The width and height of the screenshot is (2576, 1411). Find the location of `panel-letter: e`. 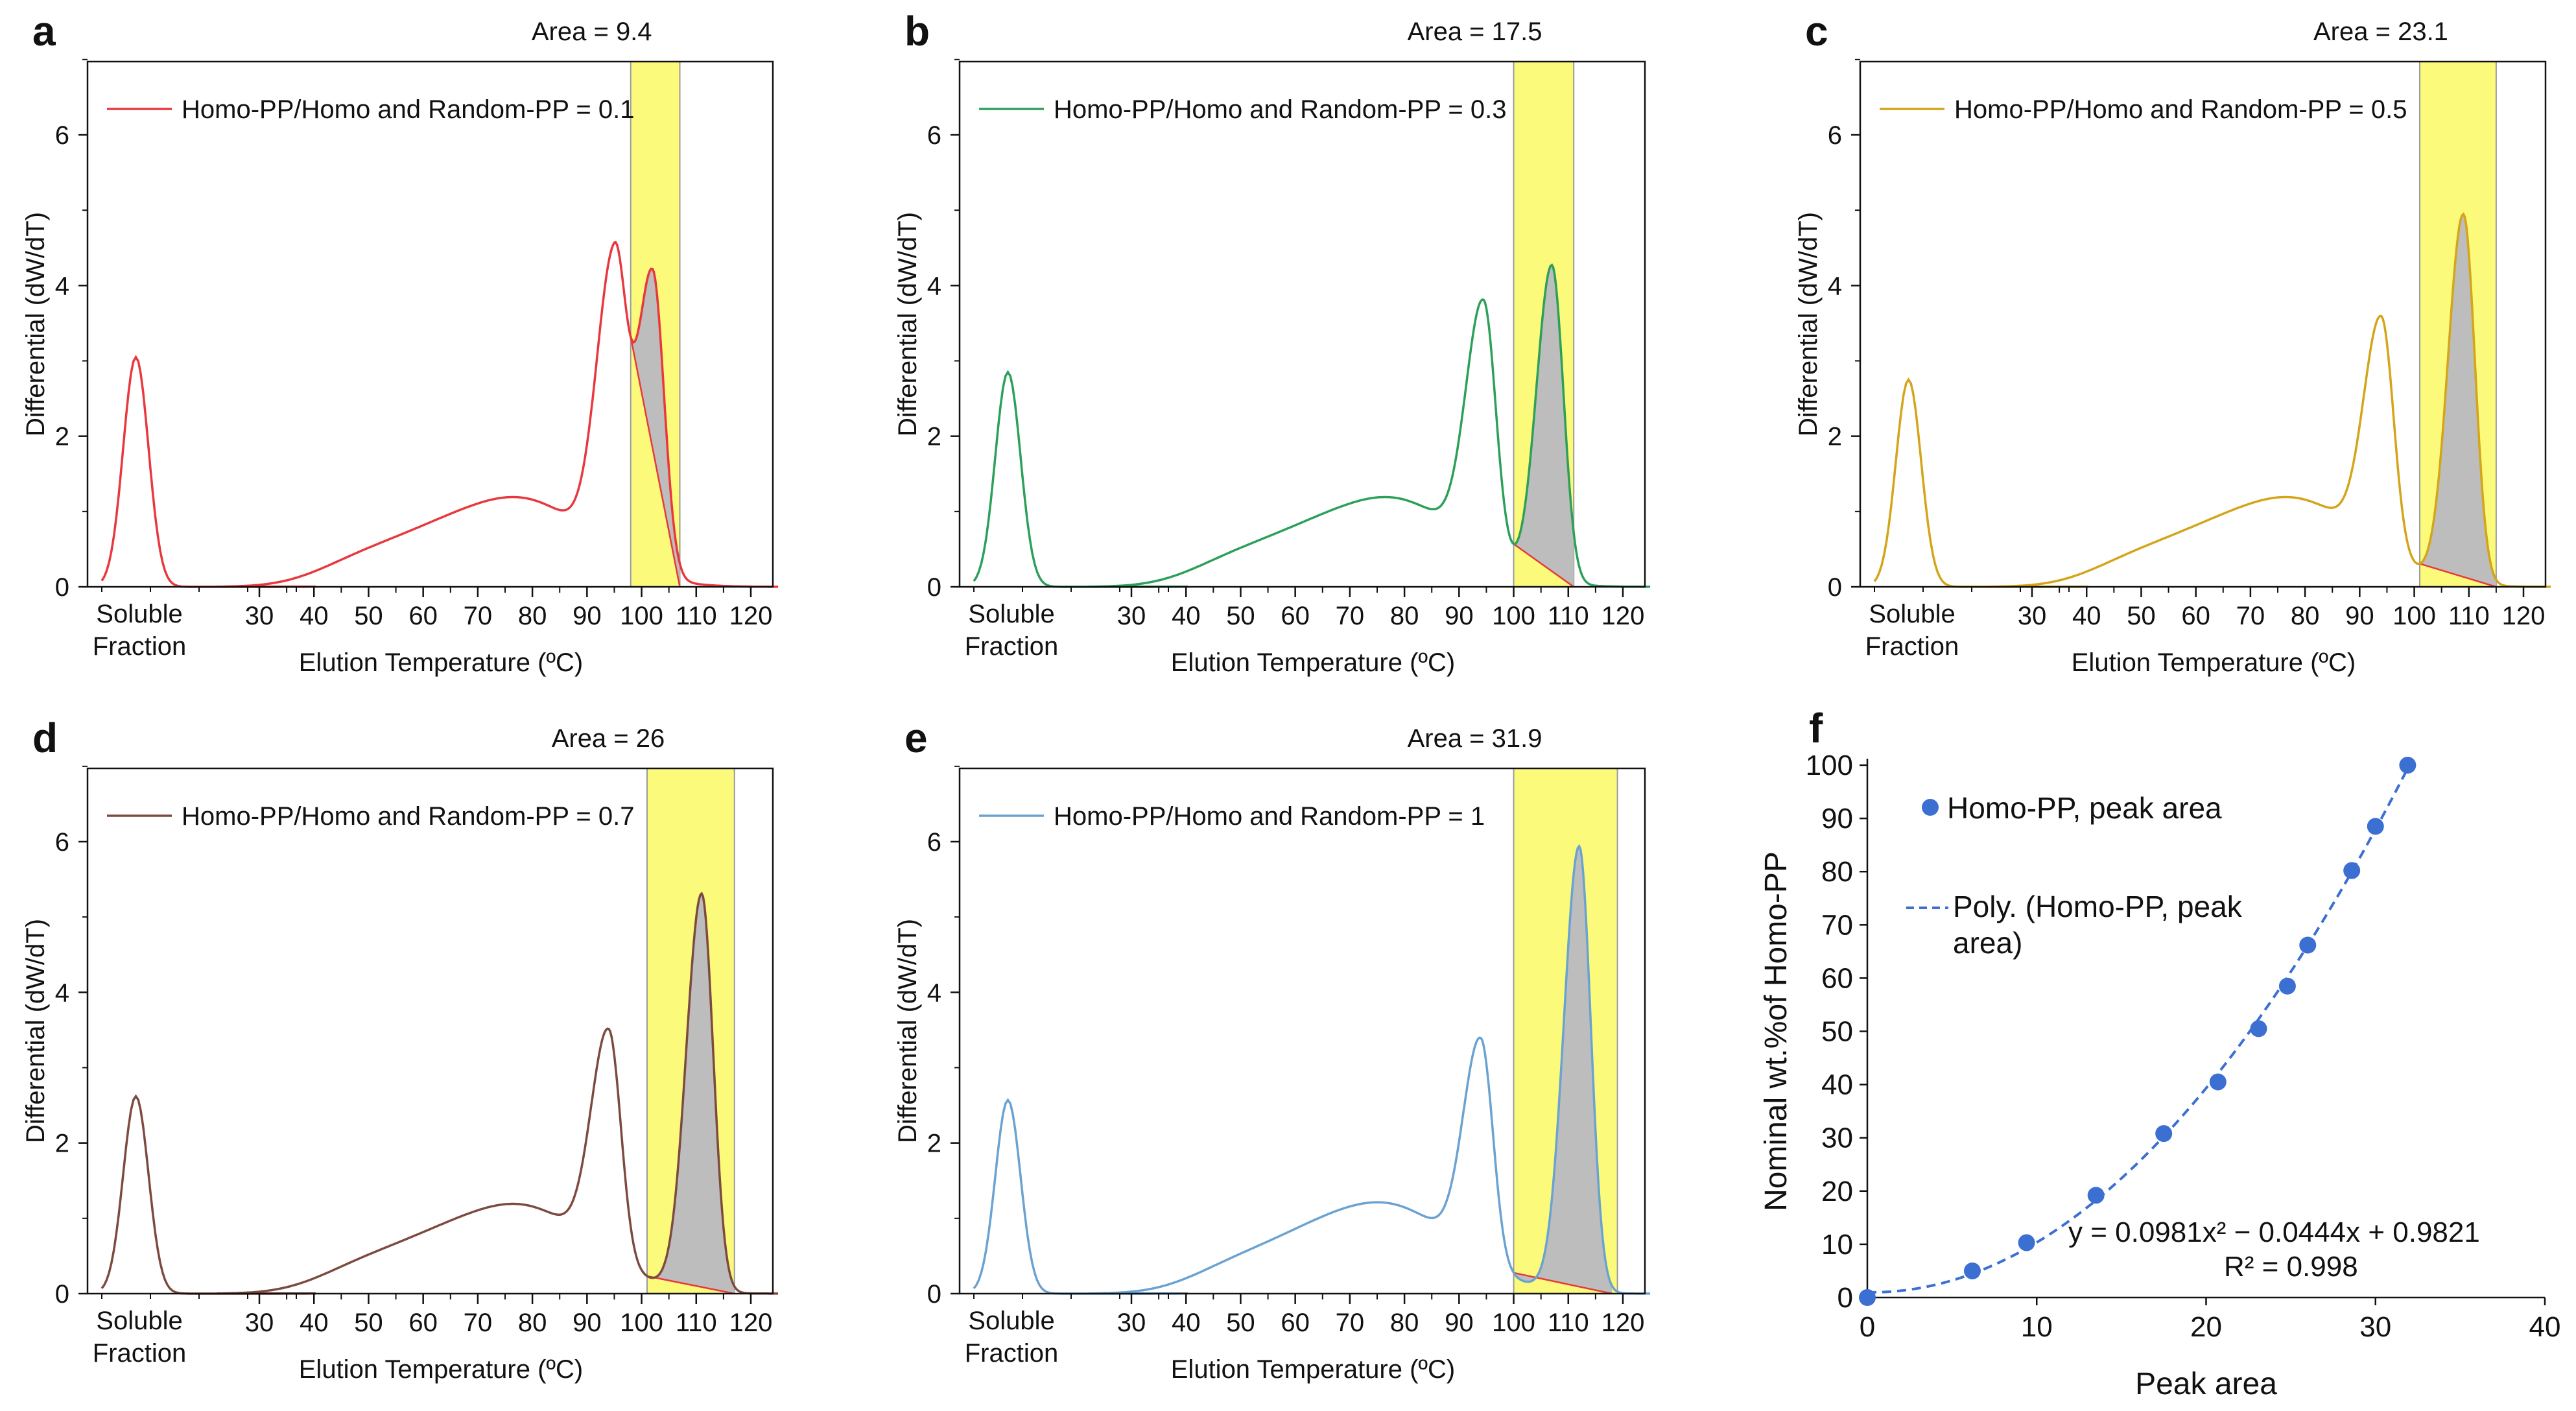

panel-letter: e is located at coordinates (916, 738).